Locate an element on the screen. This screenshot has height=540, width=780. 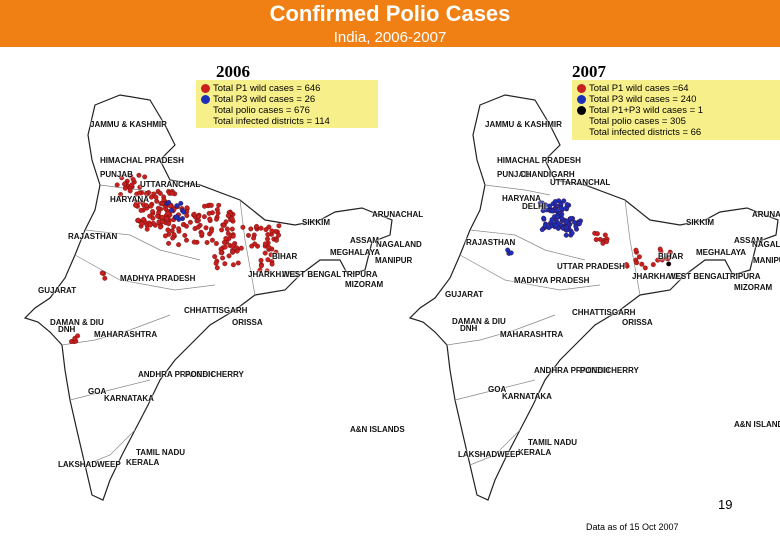
title-banner: Confirmed Polio Cases India, 2006-2007 is located at coordinates (390, 23).